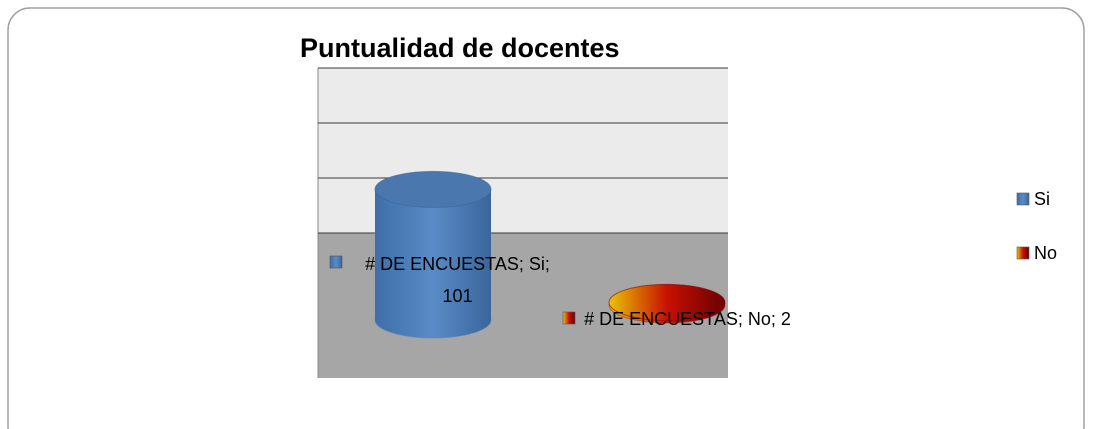 Image resolution: width=1093 pixels, height=429 pixels. What do you see at coordinates (460, 48) in the screenshot?
I see `chart-title: Puntualidad de docentes` at bounding box center [460, 48].